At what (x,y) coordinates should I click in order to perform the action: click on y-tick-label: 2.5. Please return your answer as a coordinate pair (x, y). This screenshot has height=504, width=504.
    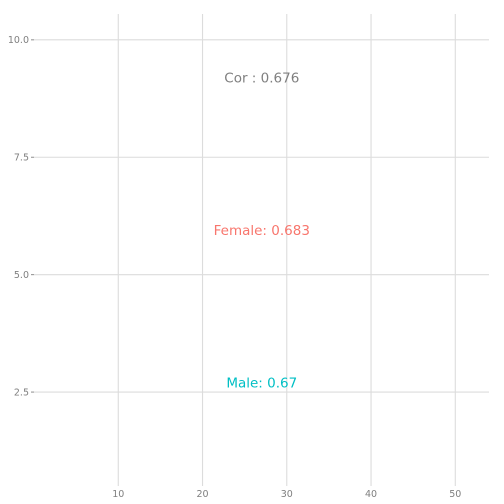
    Looking at the image, I should click on (21, 392).